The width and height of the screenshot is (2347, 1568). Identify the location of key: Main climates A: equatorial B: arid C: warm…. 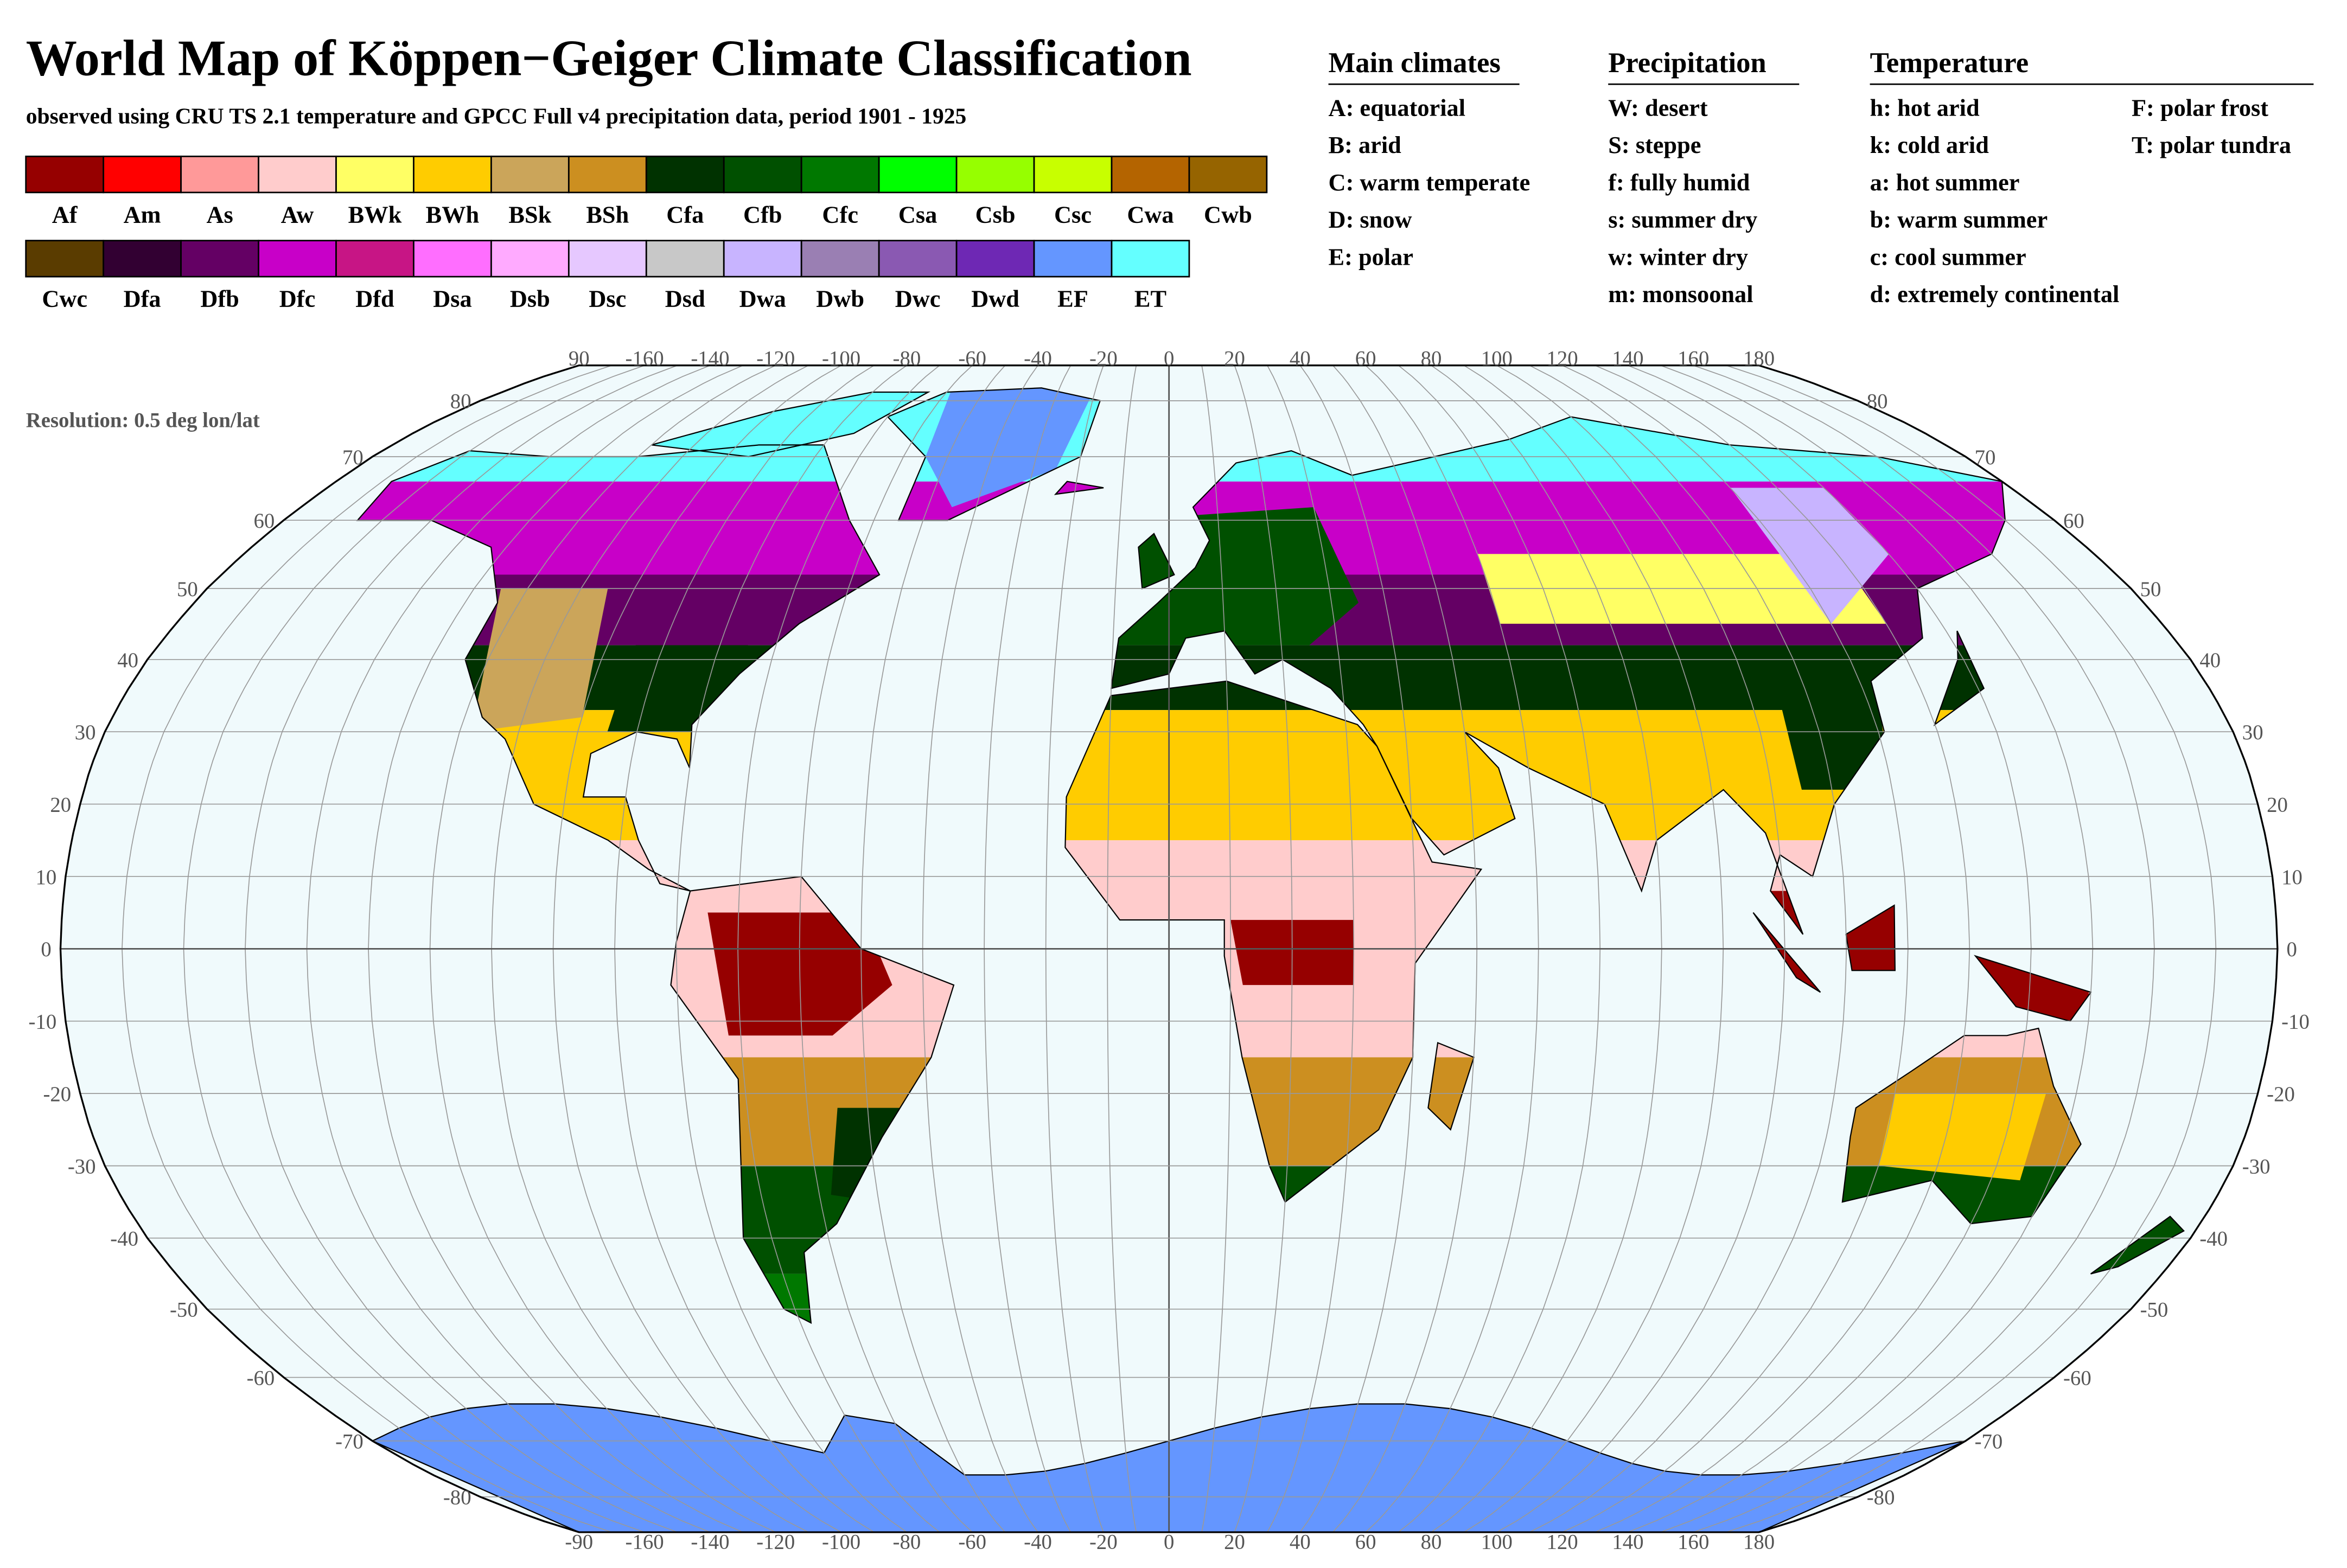
(1821, 177).